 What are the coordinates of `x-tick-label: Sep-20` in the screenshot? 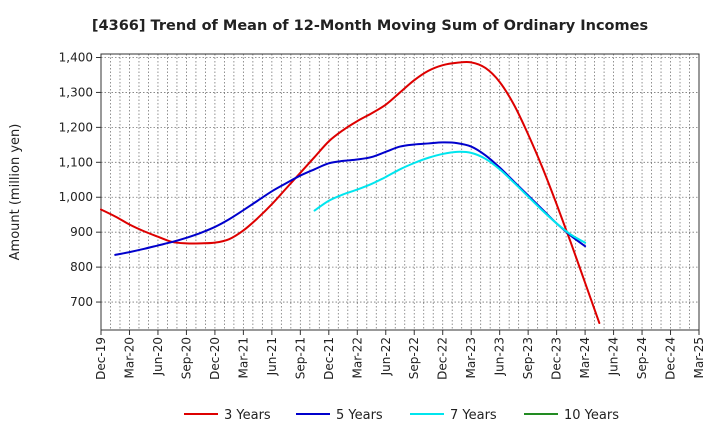 It's located at (186, 358).